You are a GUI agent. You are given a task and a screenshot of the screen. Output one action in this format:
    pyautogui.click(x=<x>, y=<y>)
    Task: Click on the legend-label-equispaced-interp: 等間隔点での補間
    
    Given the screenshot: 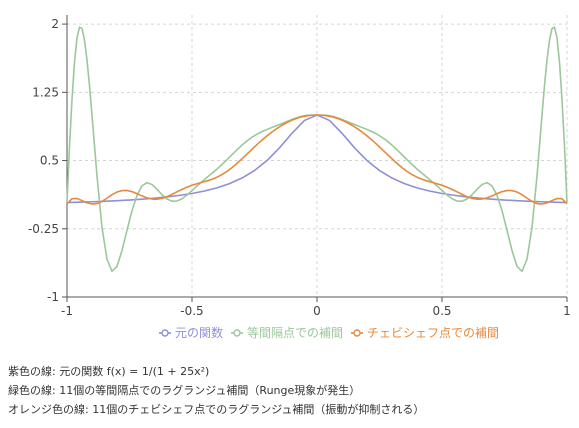 What is the action you would take?
    pyautogui.click(x=295, y=333)
    